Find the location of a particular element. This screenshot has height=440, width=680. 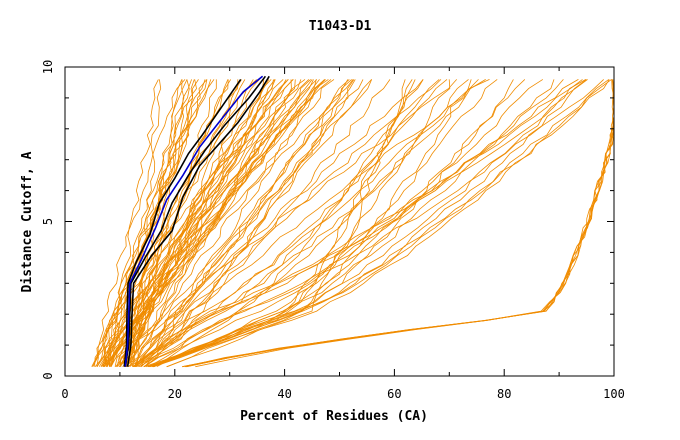

y-axis-label: Distance Cutoff, A is located at coordinates (27, 221).